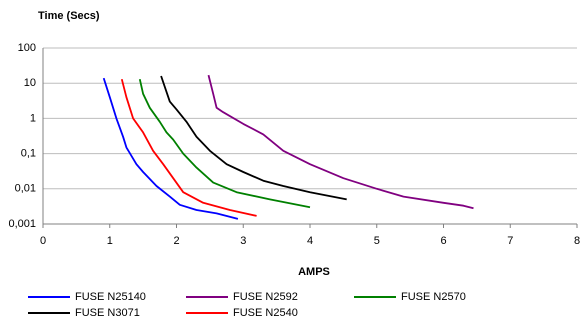 The image size is (583, 328). I want to click on legend-label: FUSE N2592, so click(265, 297).